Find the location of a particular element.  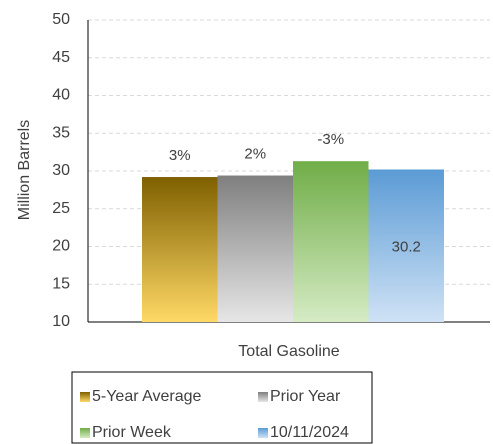

x-tick-label: Total Gasoline is located at coordinates (288, 351).